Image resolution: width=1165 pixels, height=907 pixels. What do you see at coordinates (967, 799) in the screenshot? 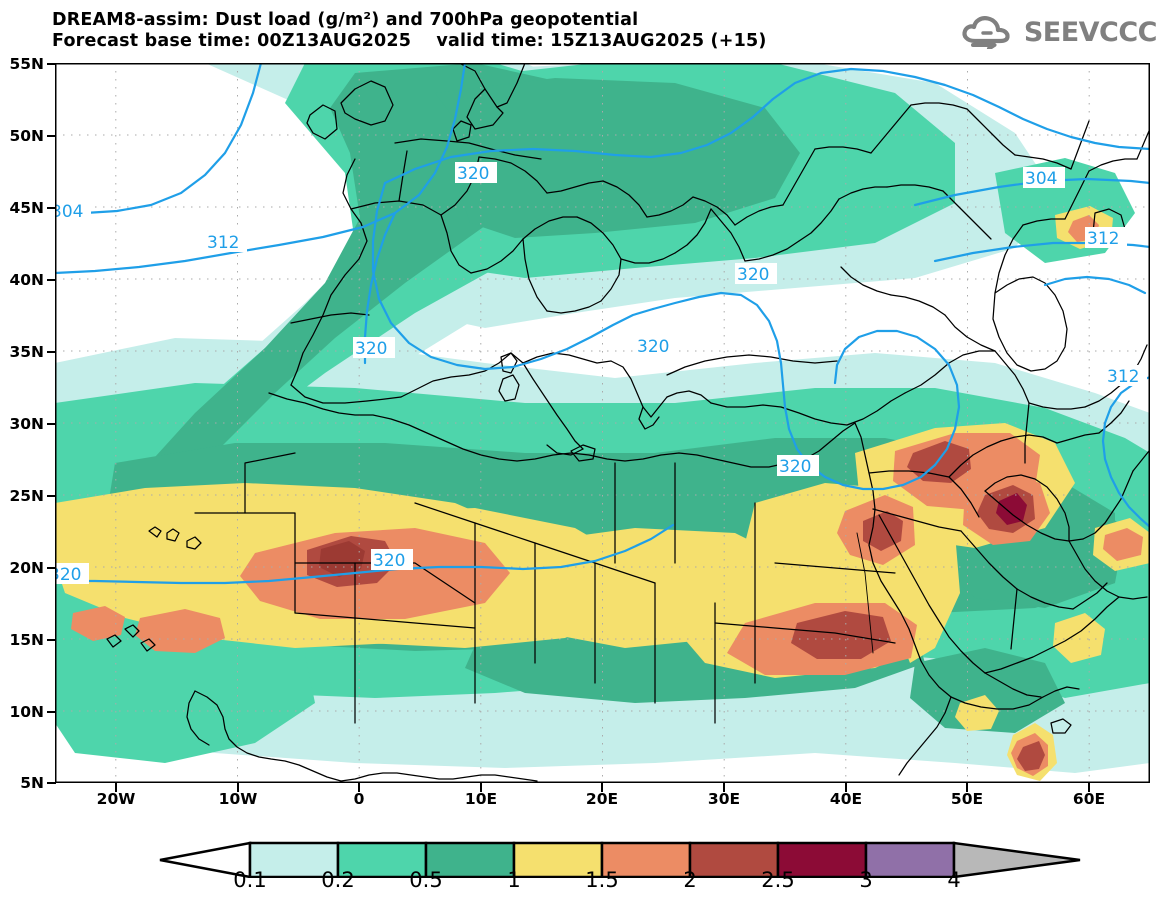
I see `lon-tick-50E: 50E` at bounding box center [967, 799].